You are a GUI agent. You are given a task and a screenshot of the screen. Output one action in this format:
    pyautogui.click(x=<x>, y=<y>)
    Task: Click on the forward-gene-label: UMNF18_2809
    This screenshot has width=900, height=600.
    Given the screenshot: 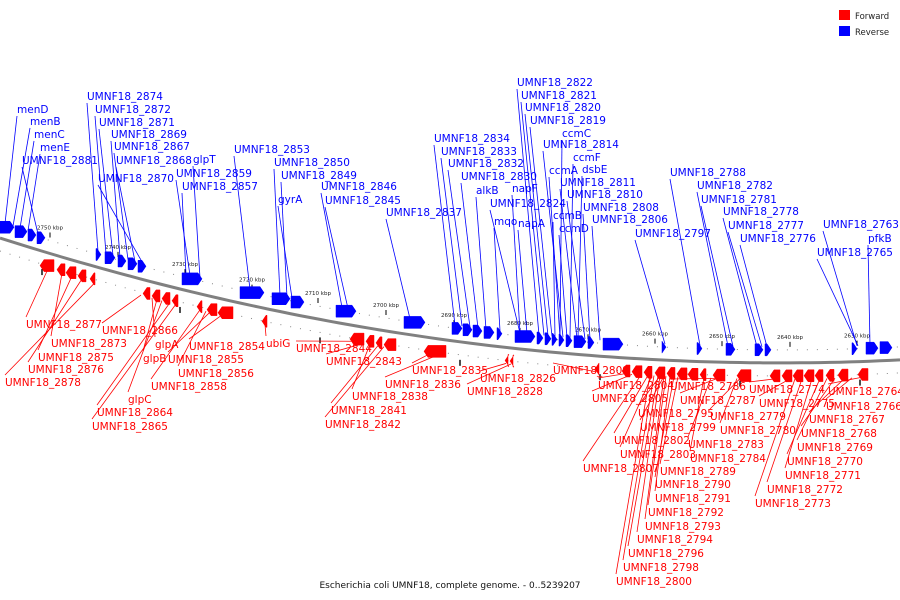 What is the action you would take?
    pyautogui.click(x=591, y=371)
    